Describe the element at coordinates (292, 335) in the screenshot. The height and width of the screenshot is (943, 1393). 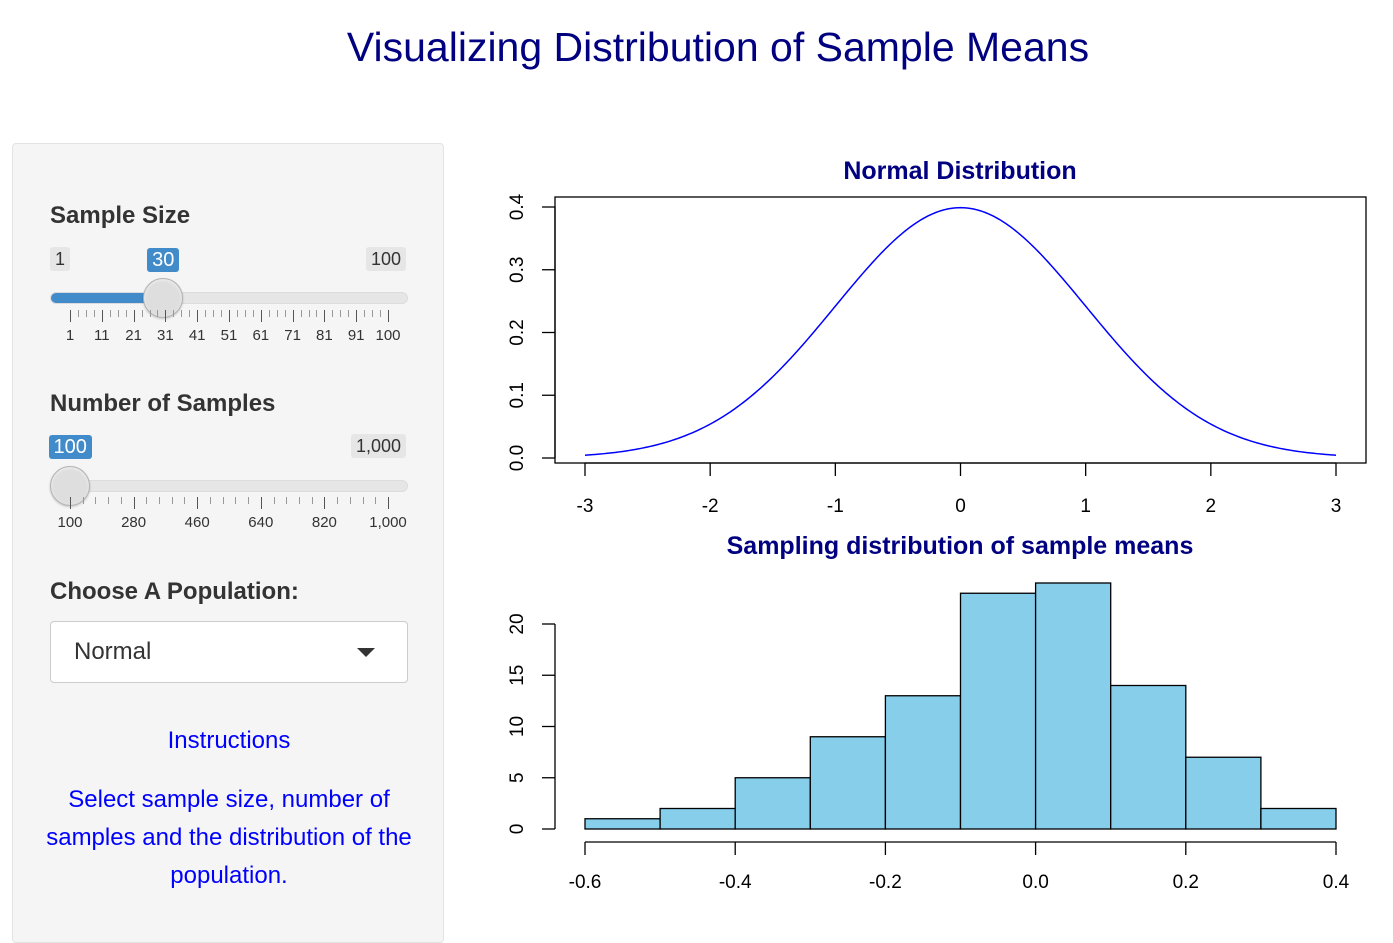
I see `slider-grid-label: 71` at that location.